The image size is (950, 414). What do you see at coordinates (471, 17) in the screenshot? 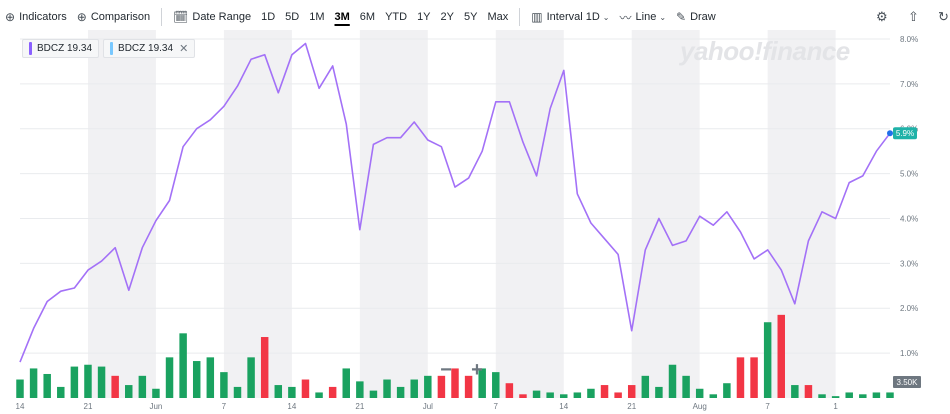
I see `range-5y: 5Y` at bounding box center [471, 17].